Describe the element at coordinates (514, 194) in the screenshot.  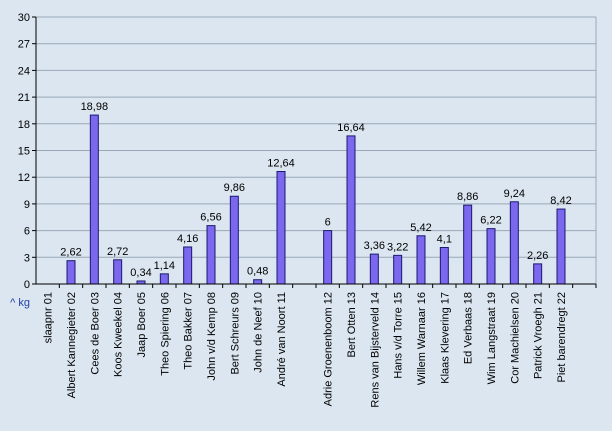
I see `data-label: 9,24` at that location.